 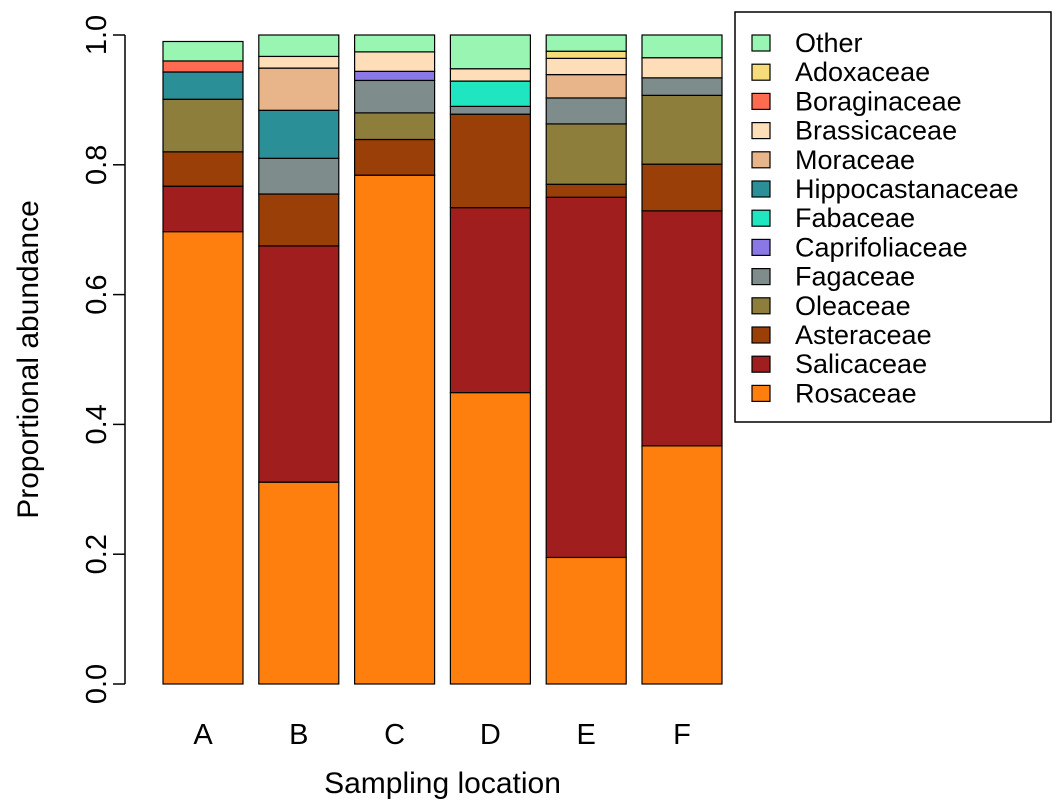 What do you see at coordinates (442, 735) in the screenshot?
I see `x-axis: A B C D E F` at bounding box center [442, 735].